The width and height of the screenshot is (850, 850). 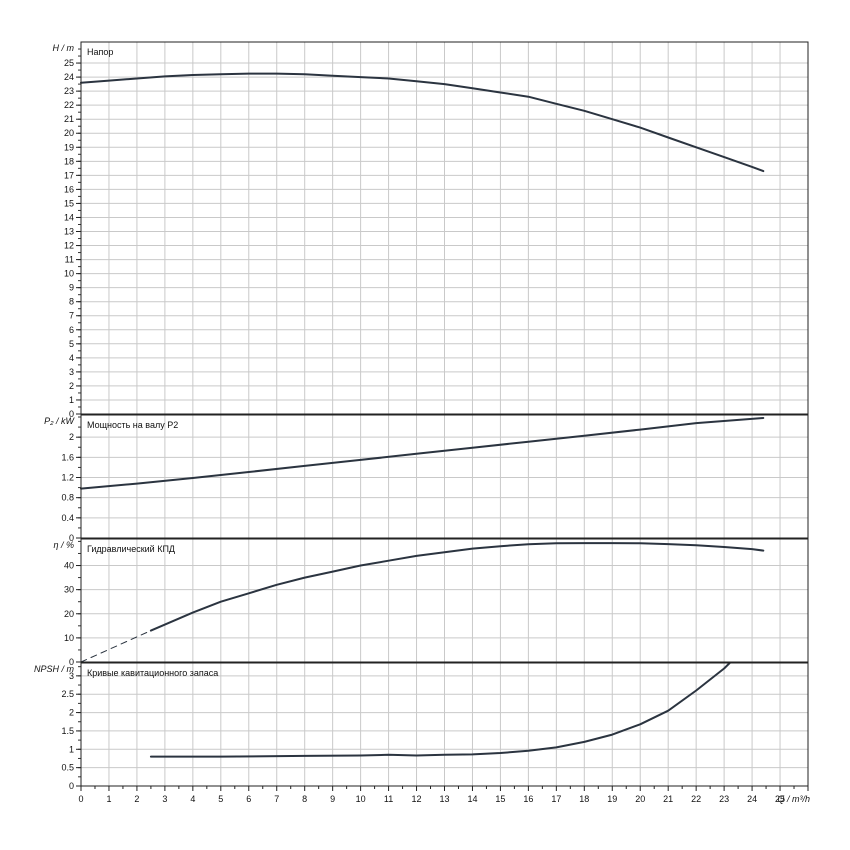 What do you see at coordinates (71, 358) in the screenshot?
I see `y-tick-label: 4` at bounding box center [71, 358].